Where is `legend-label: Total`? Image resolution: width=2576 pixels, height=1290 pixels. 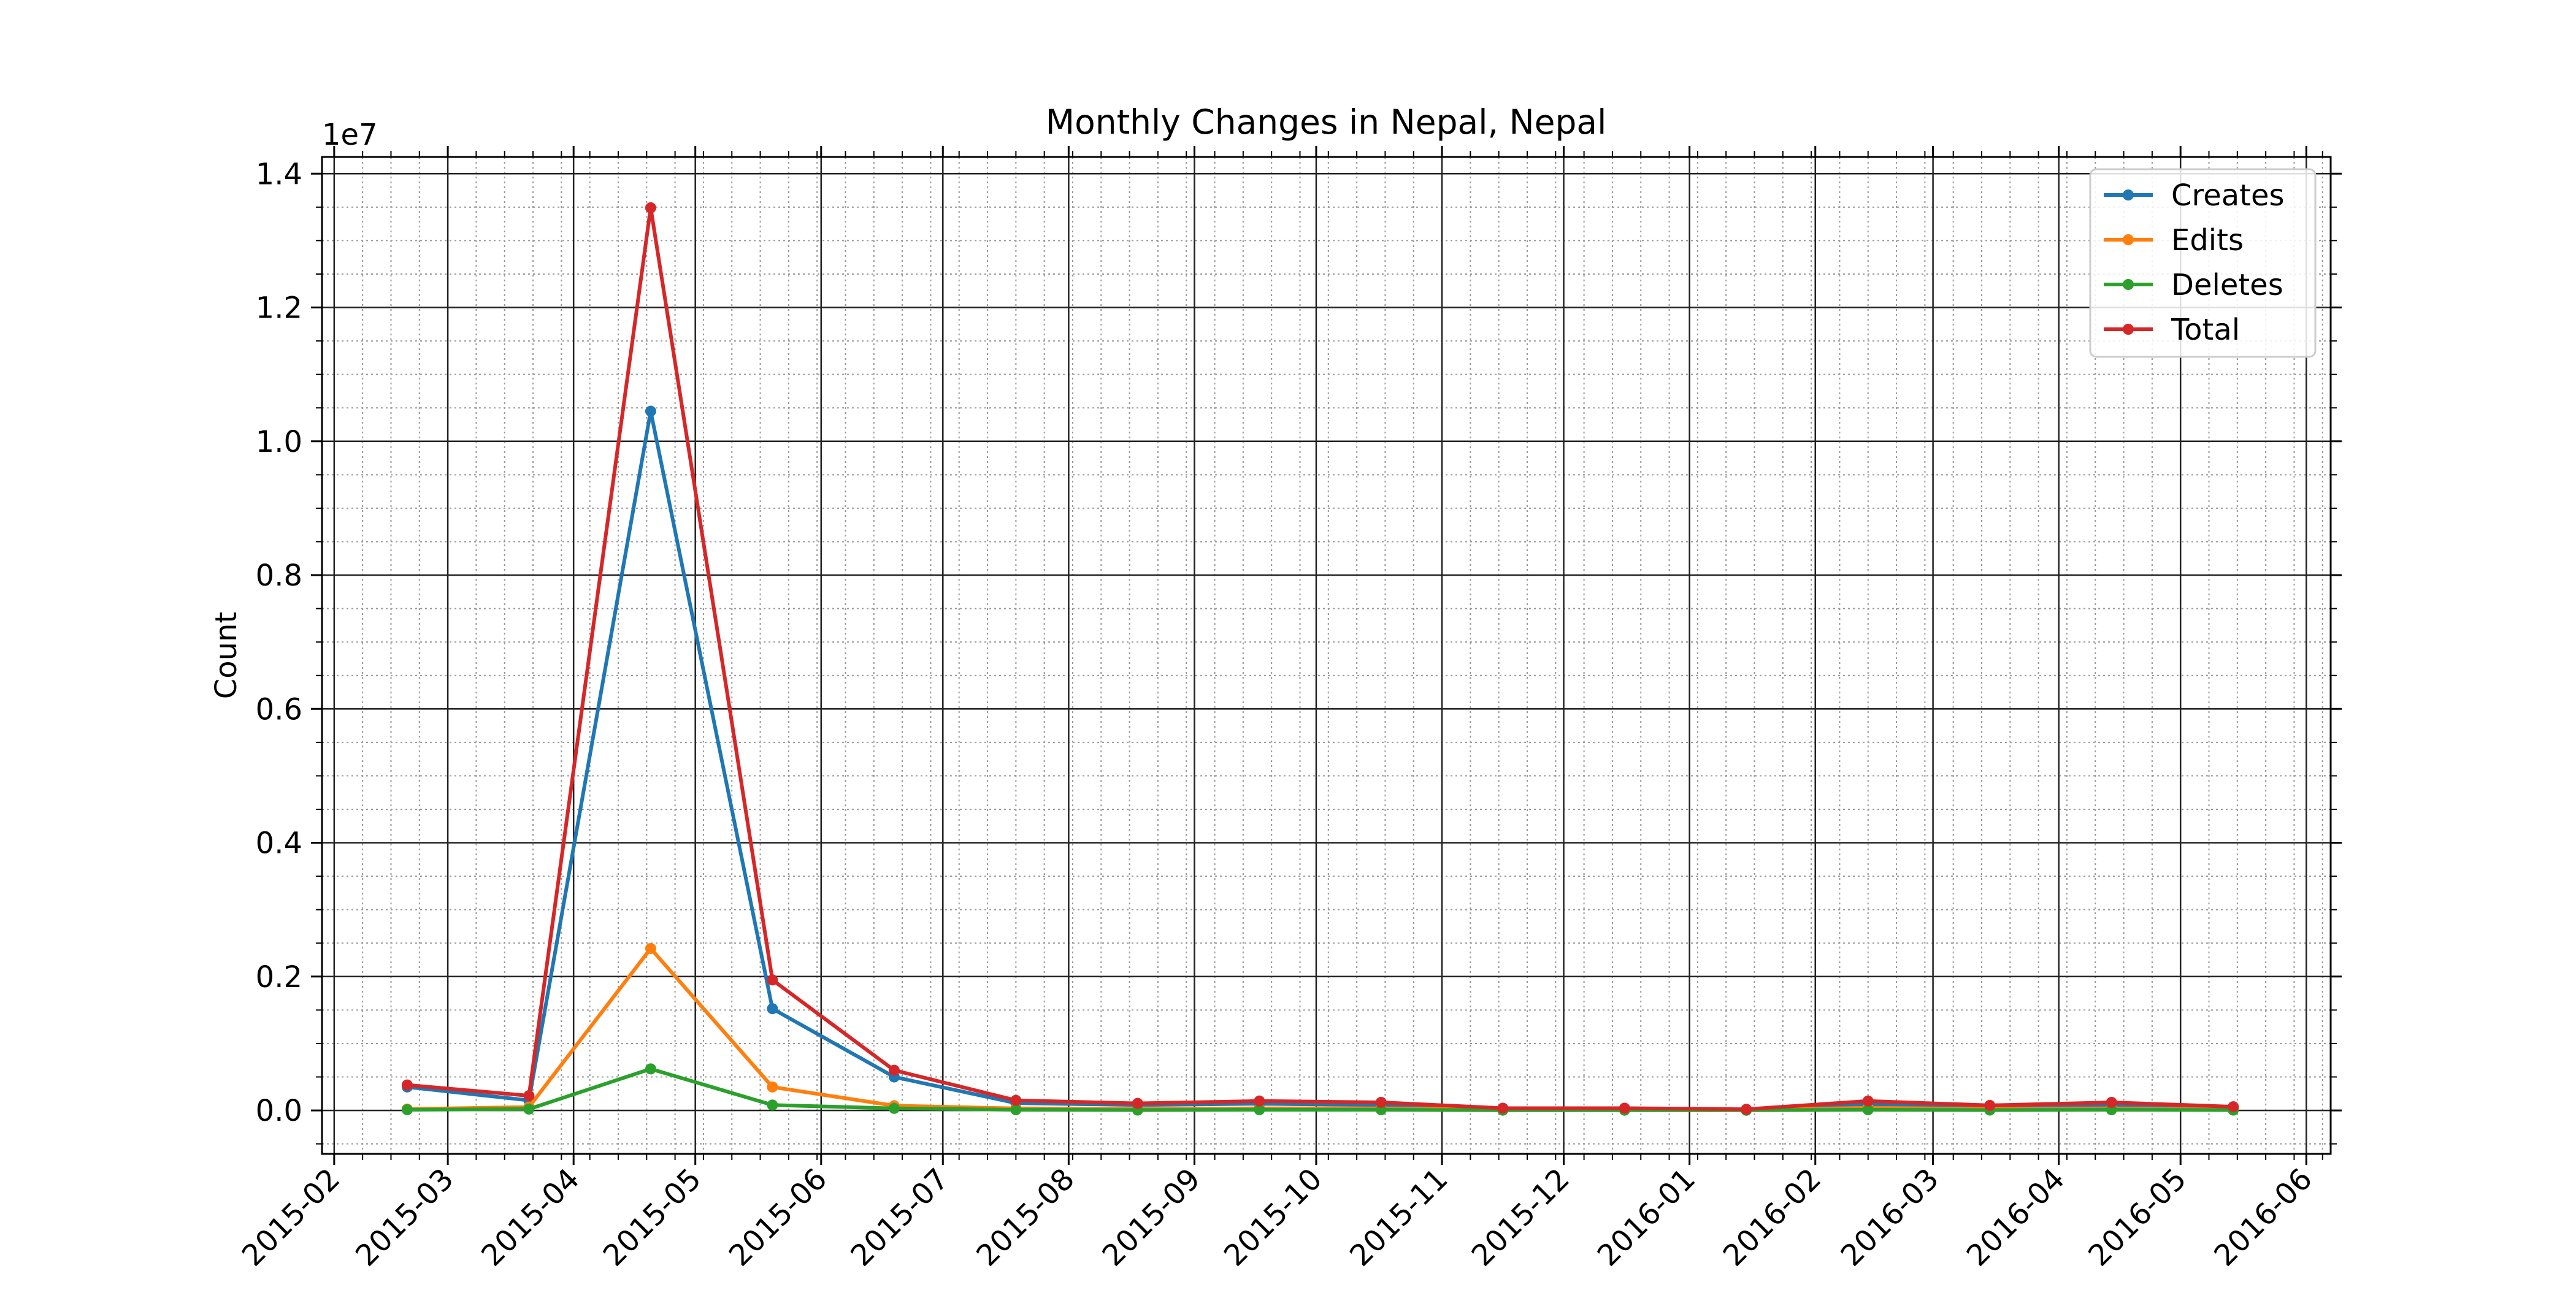
legend-label: Total is located at coordinates (2205, 330).